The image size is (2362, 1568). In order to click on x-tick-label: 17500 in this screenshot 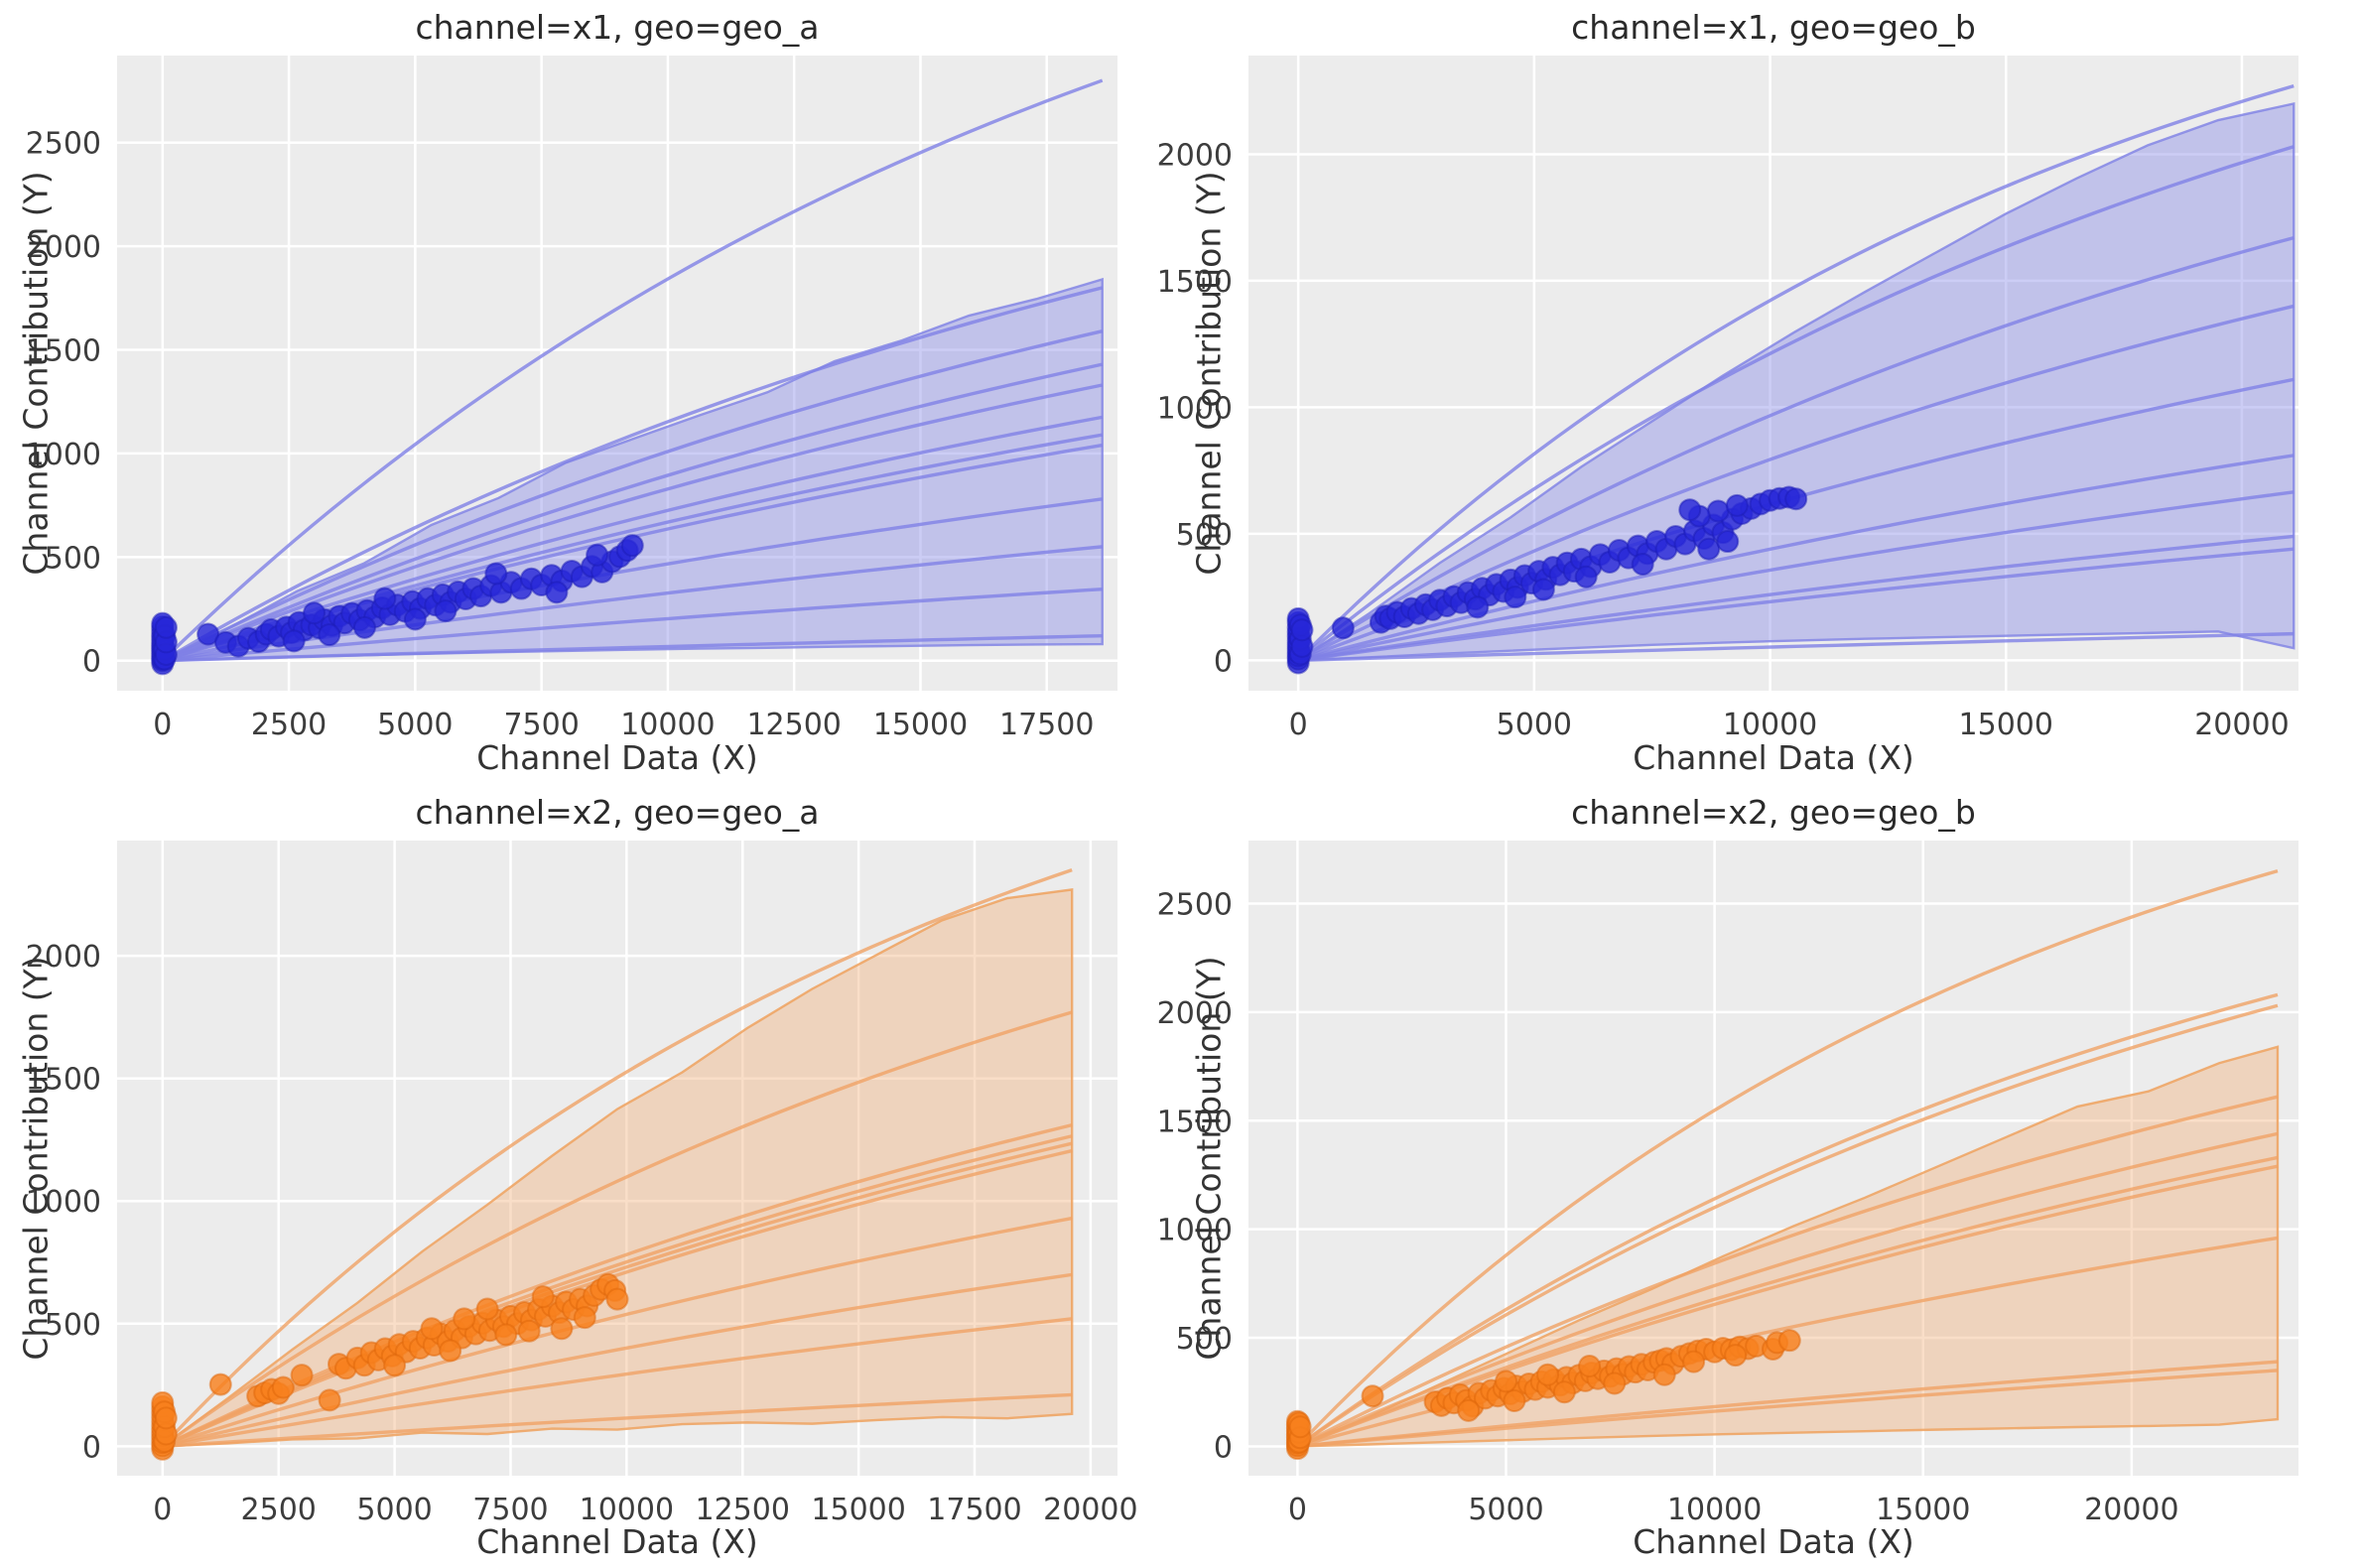, I will do `click(974, 1510)`.